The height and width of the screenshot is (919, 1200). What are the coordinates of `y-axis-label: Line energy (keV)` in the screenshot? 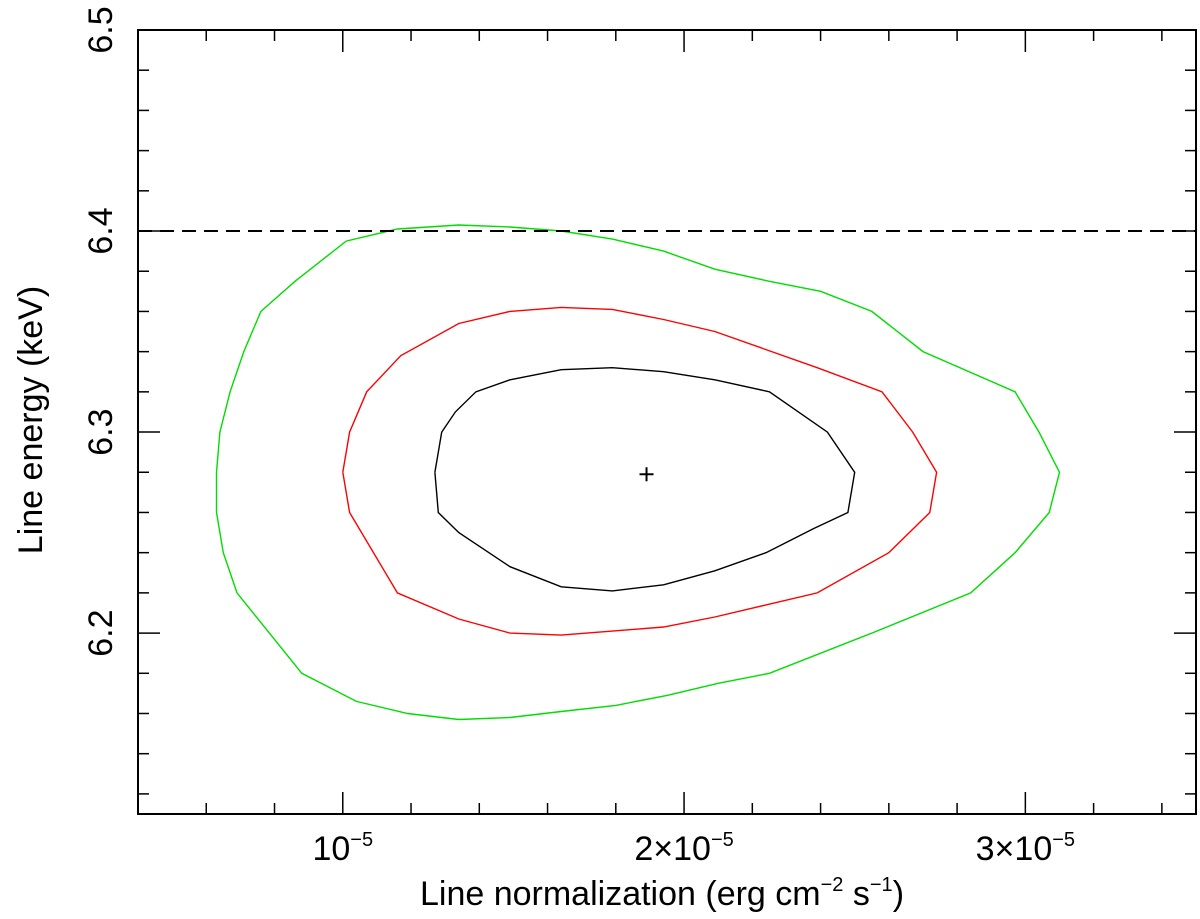 It's located at (31, 420).